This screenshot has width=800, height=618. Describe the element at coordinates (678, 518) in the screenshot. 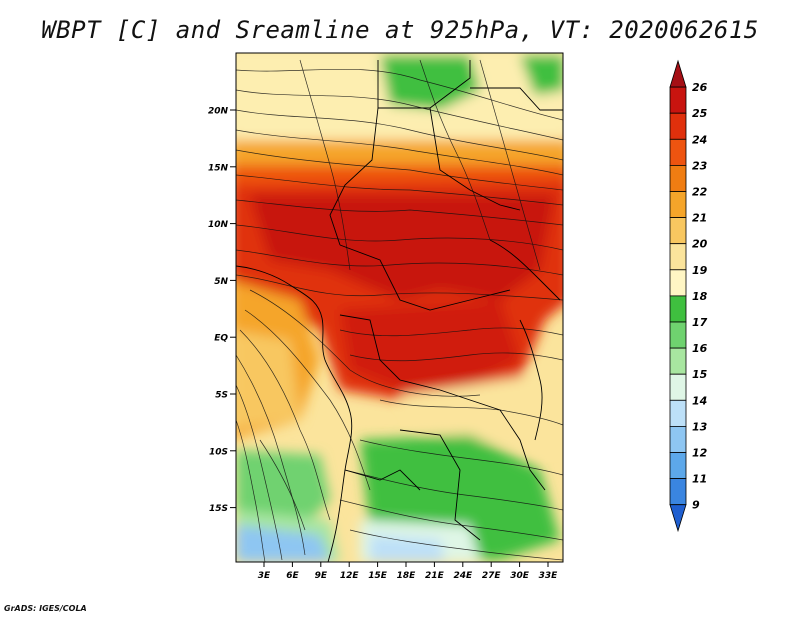

I see `colorbar-bottom-arrow` at that location.